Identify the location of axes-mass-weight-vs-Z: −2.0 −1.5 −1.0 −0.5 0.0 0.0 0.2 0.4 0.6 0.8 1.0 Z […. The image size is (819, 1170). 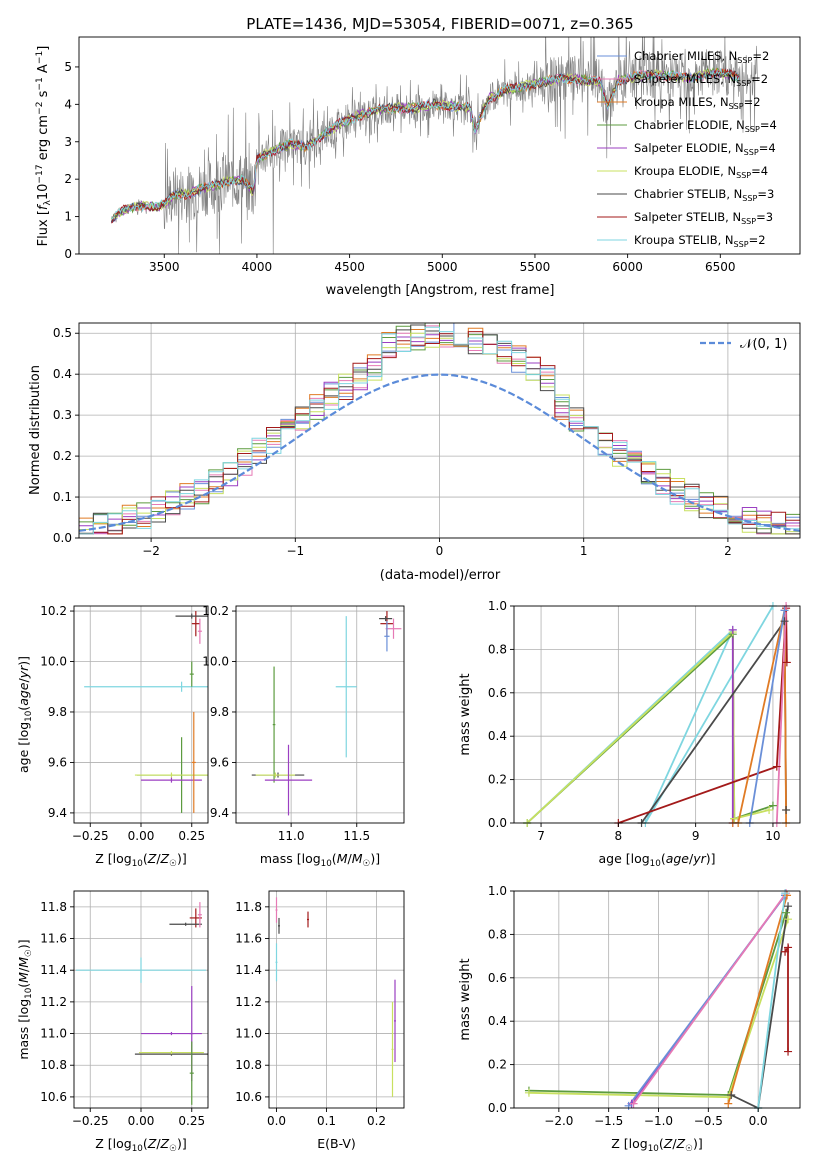
(629, 1019).